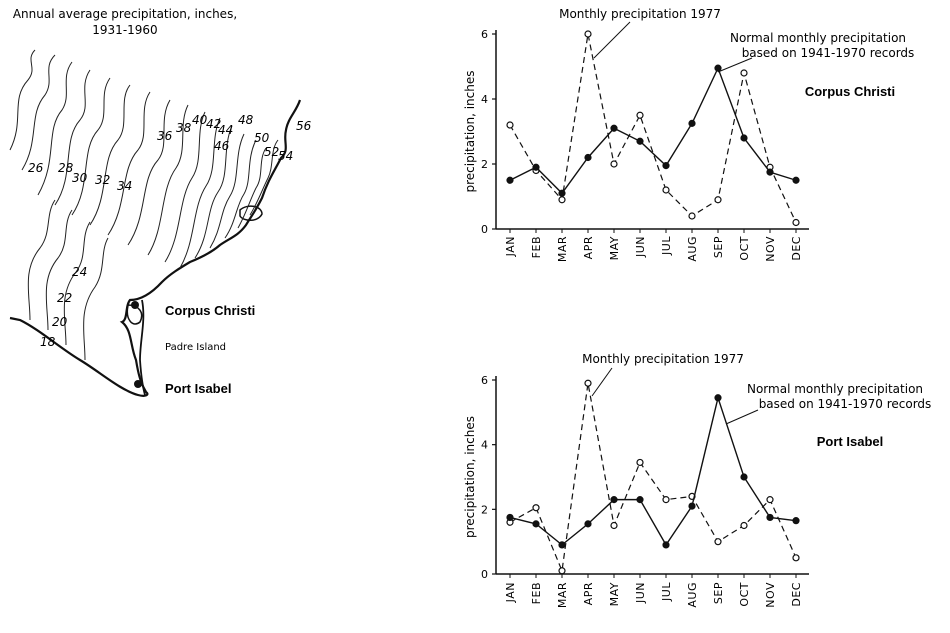 The width and height of the screenshot is (950, 633). I want to click on annotation-normal-line1: Normal monthly precipitation, so click(818, 38).